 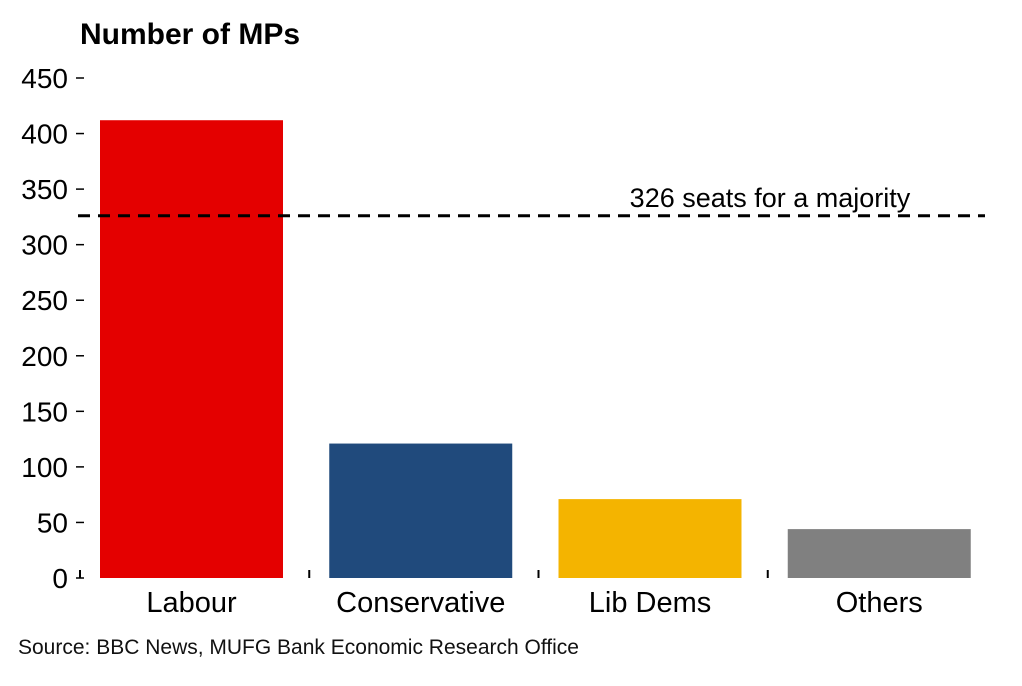 I want to click on y-tick-label: 200, so click(x=44, y=356).